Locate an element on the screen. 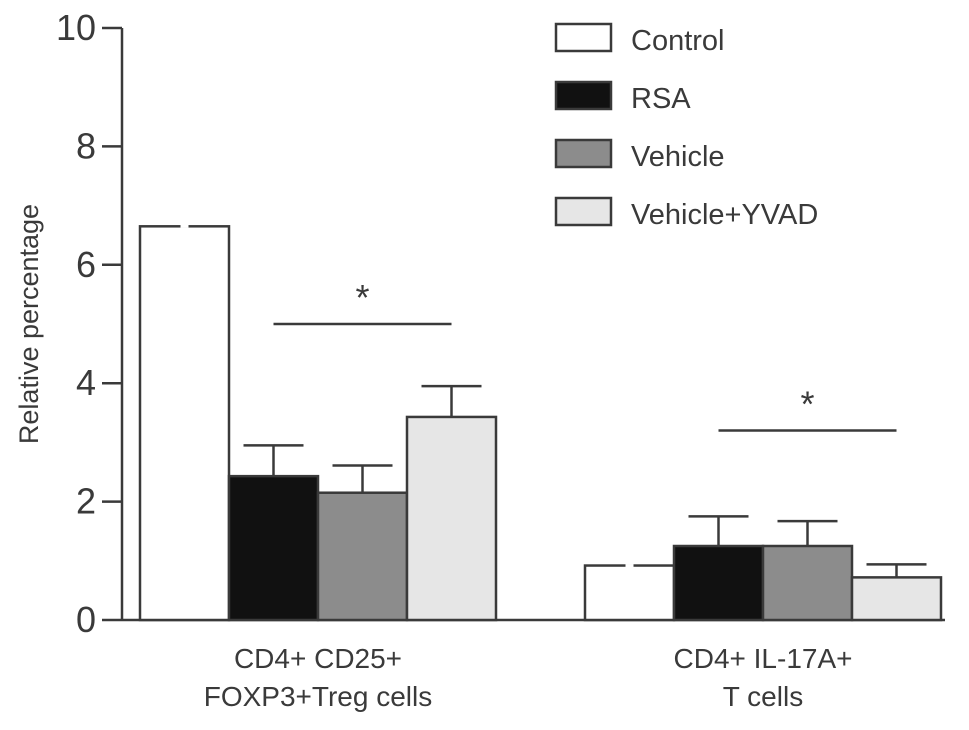  x-category-label: CD4+ IL-17A+ is located at coordinates (763, 658).